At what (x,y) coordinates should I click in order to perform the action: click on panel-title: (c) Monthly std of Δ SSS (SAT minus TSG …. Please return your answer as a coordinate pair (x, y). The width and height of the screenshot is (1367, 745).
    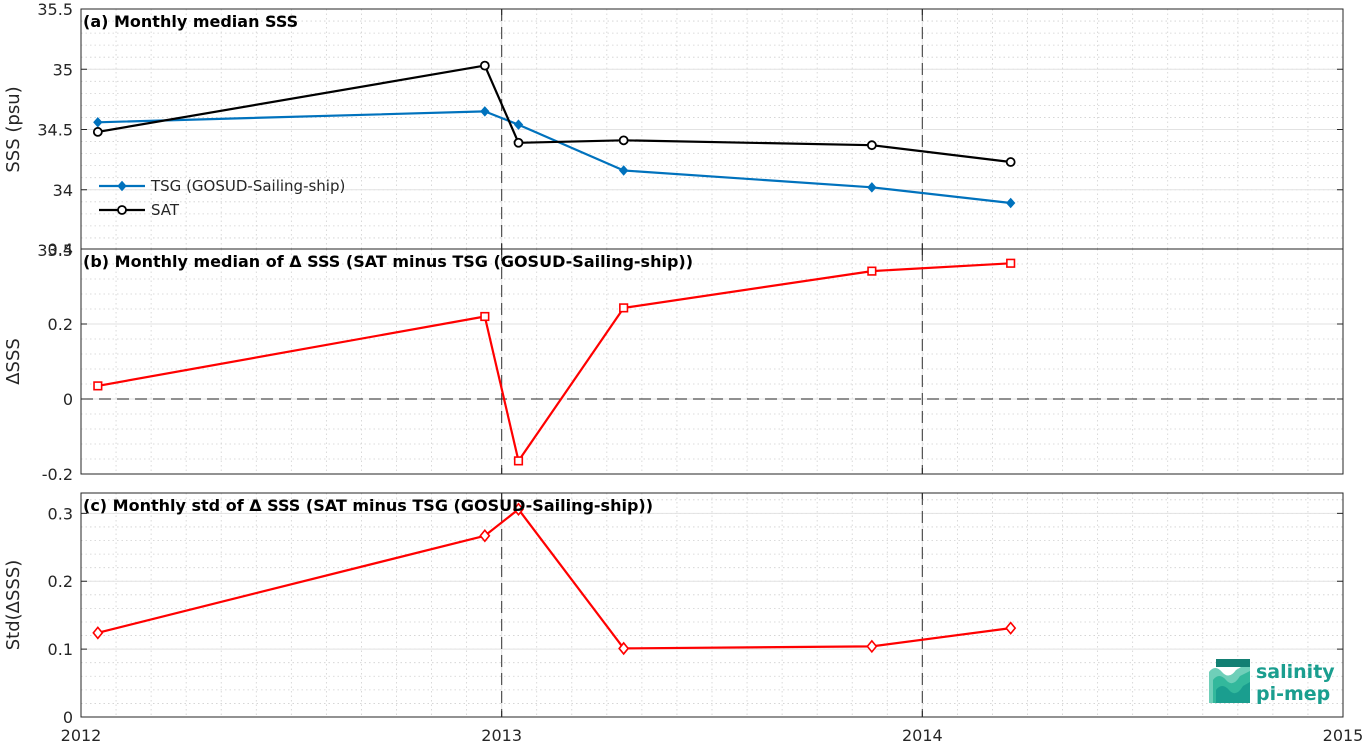
    Looking at the image, I should click on (368, 505).